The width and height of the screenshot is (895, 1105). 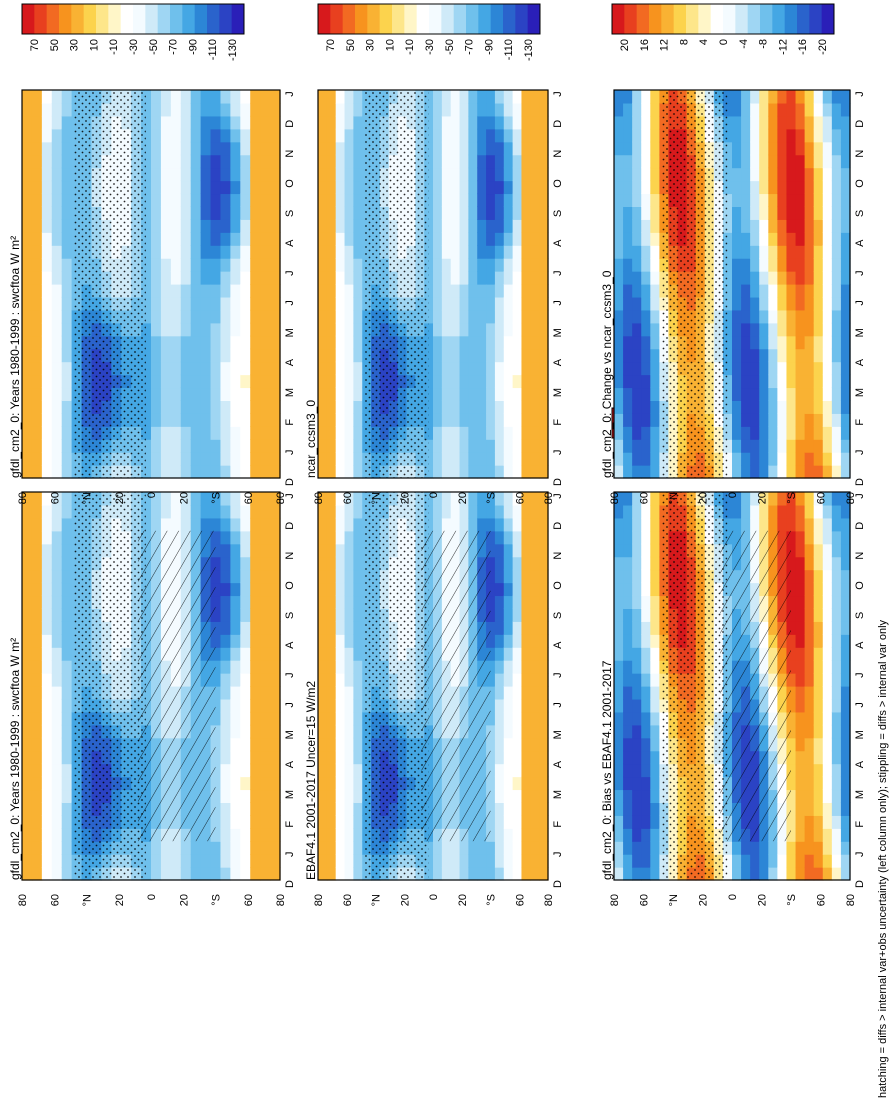 What do you see at coordinates (558, 154) in the screenshot?
I see `month-tick-label: N` at bounding box center [558, 154].